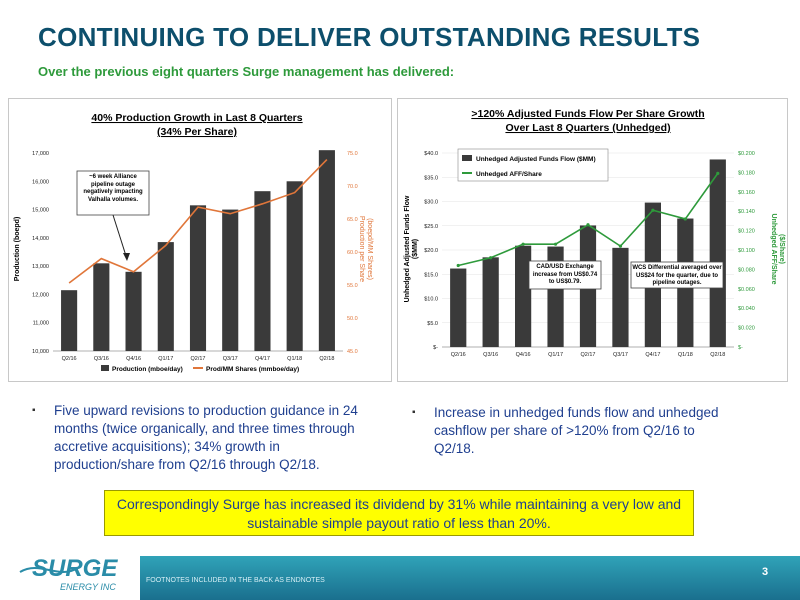 Image resolution: width=800 pixels, height=600 pixels. I want to click on y2-tick-label: 55.0, so click(352, 286).